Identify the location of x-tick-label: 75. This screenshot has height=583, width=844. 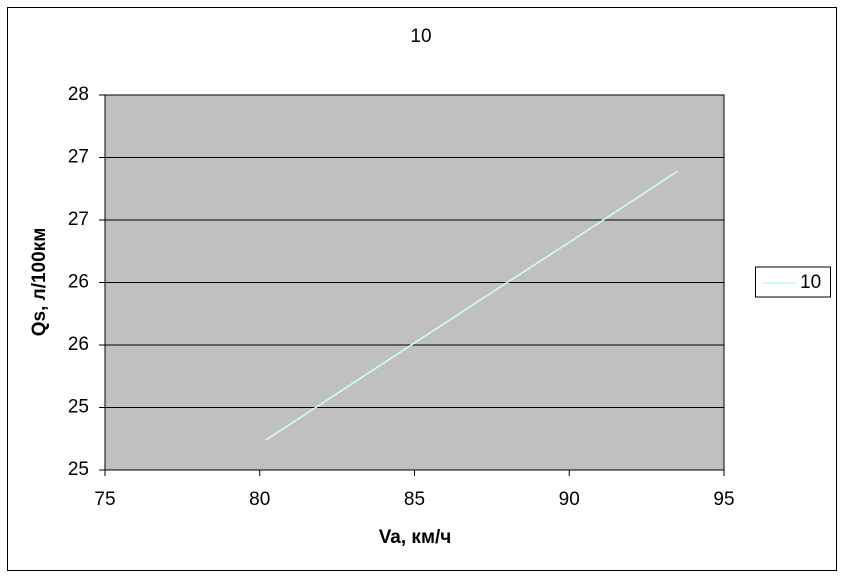
(104, 499).